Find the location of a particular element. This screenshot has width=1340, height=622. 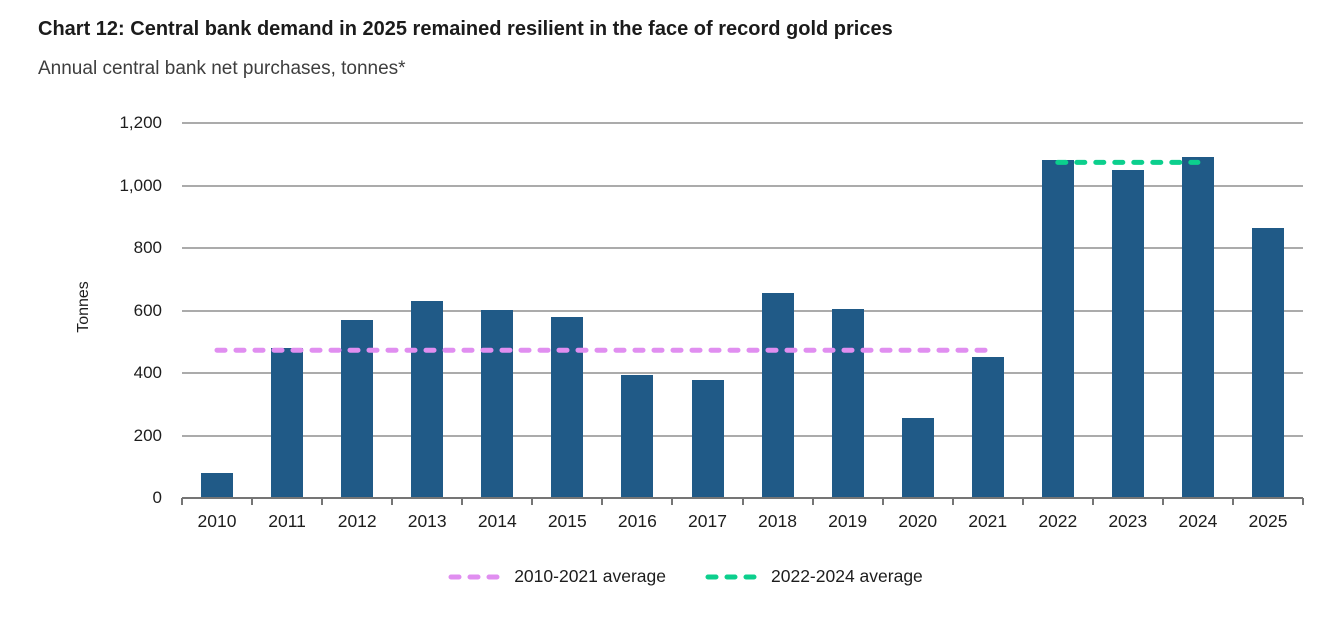

x-tick-label-2012: 2012 is located at coordinates (357, 521).